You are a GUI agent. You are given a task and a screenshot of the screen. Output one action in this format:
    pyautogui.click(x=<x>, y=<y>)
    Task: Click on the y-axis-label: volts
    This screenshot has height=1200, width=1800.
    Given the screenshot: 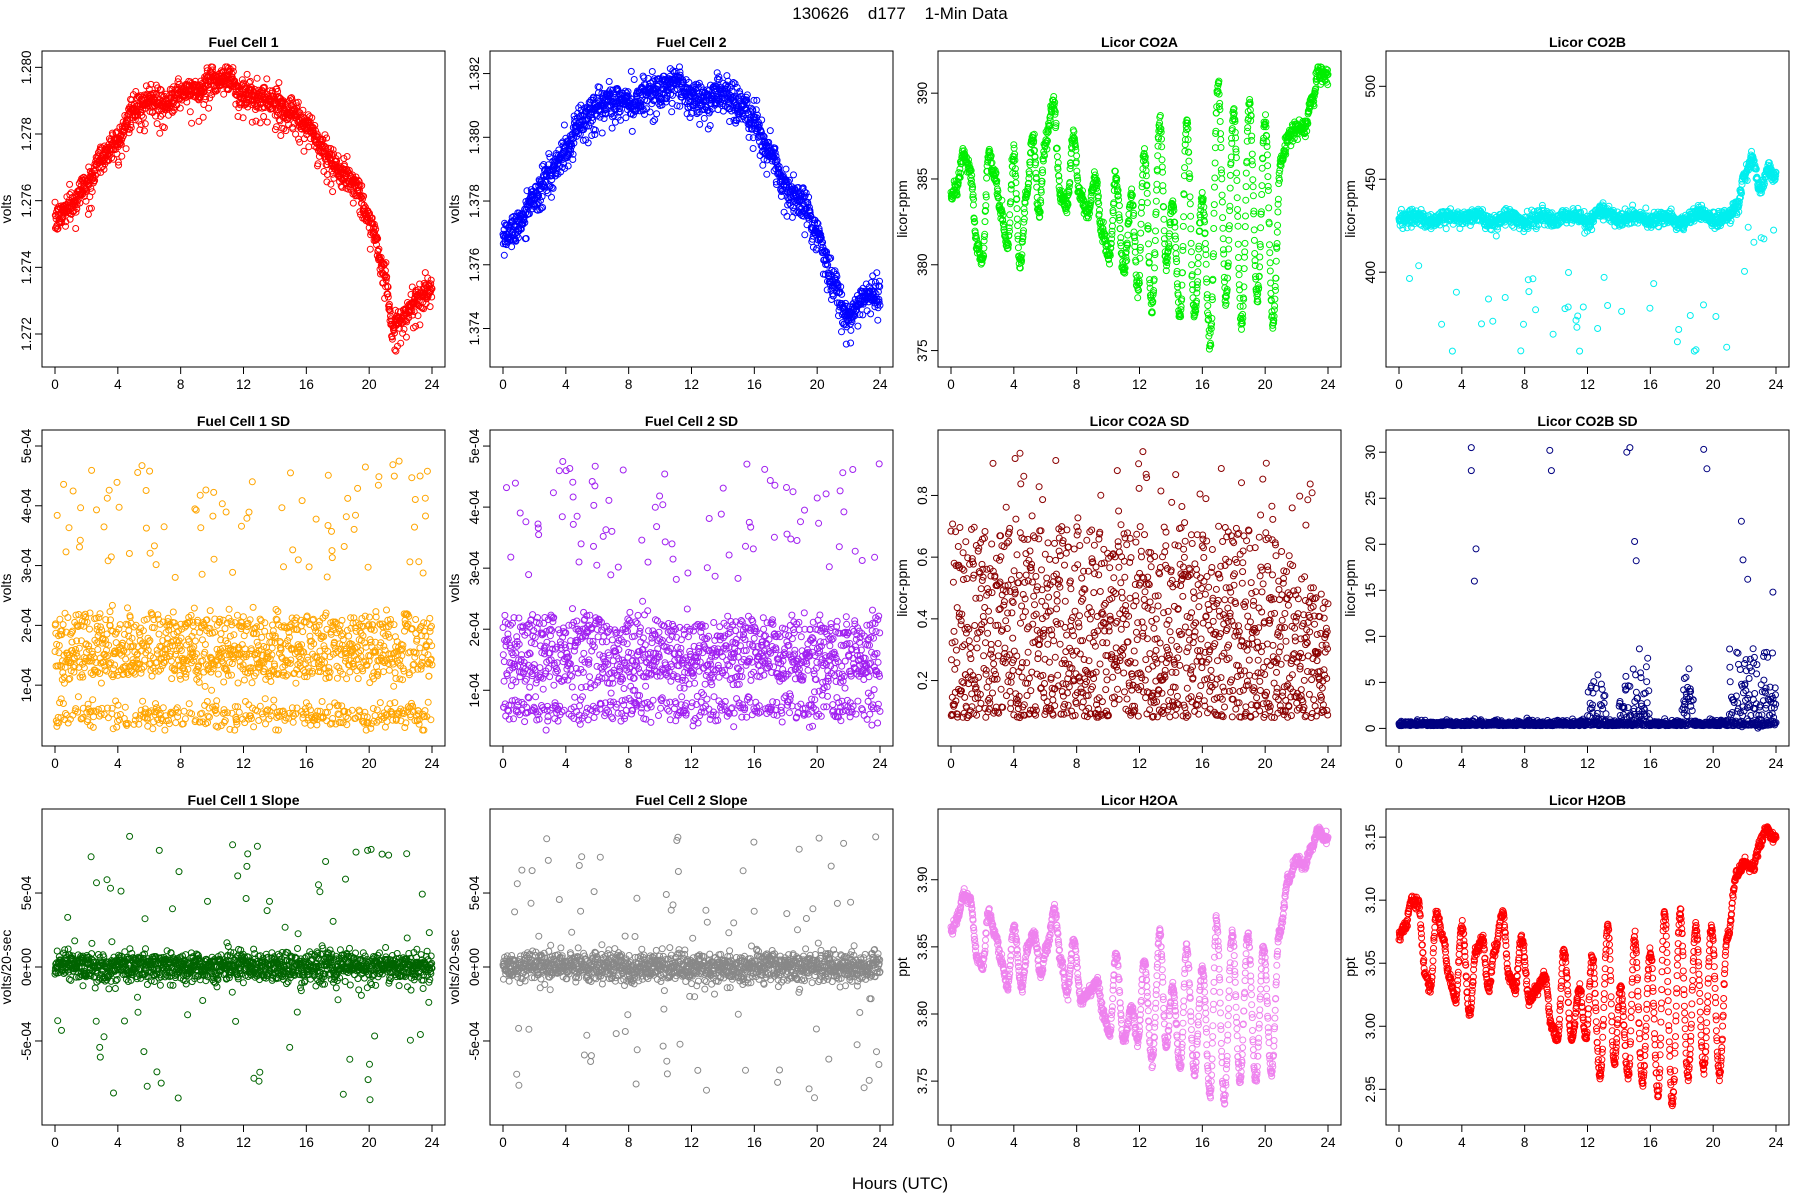 What is the action you would take?
    pyautogui.click(x=454, y=209)
    